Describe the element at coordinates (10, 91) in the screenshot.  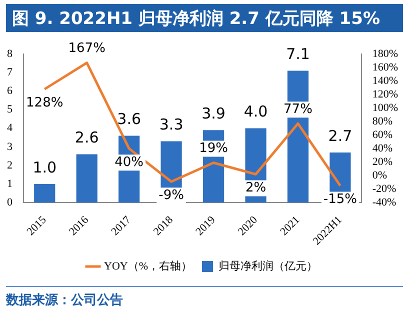
I see `y-tick-label: 6` at that location.